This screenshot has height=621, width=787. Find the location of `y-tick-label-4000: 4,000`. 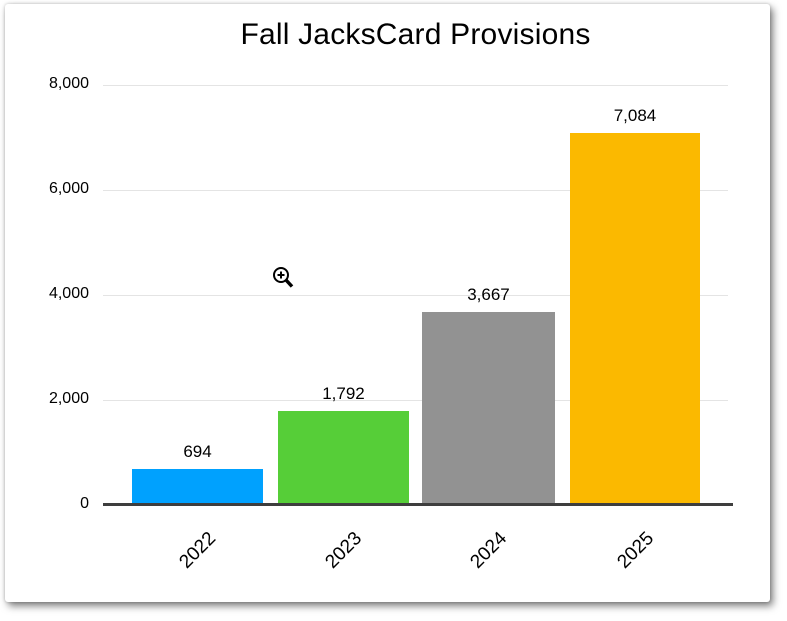

y-tick-label-4000: 4,000 is located at coordinates (68, 293).